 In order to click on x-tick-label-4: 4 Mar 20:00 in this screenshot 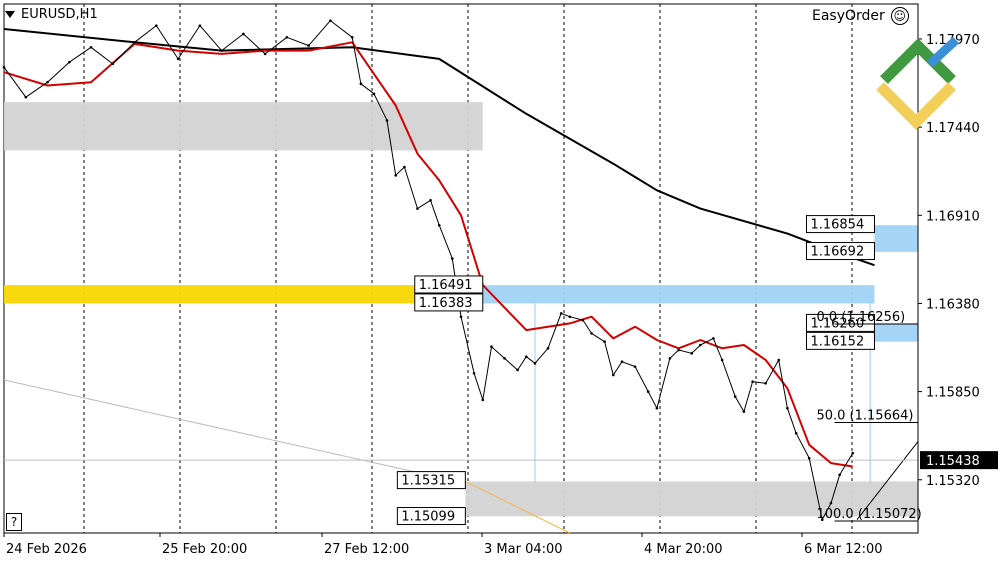, I will do `click(683, 549)`.